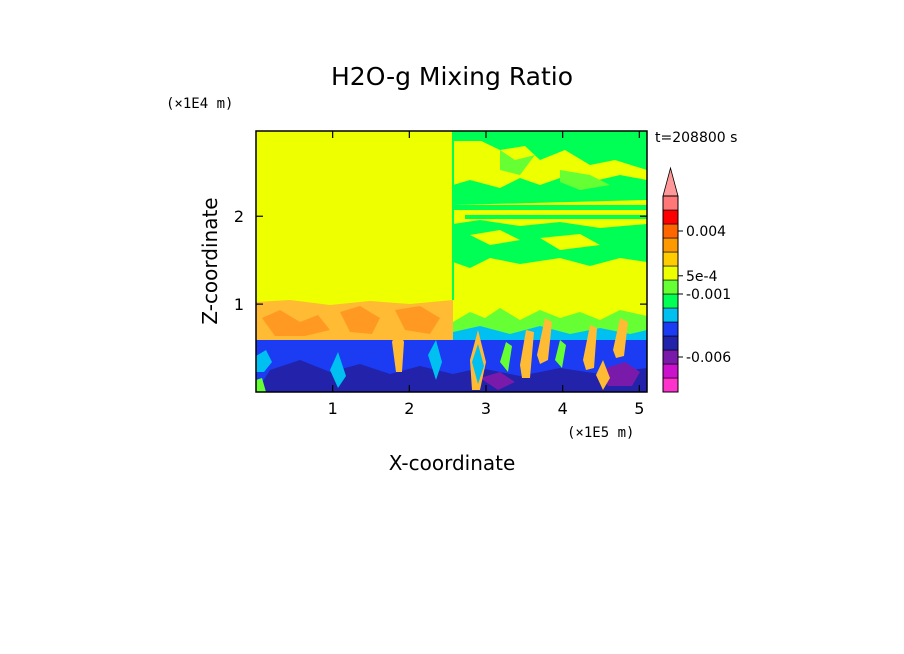 This screenshot has width=904, height=654. I want to click on colorbar-labels: -0.006 -0.001 5e-4 0.004, so click(704, 295).